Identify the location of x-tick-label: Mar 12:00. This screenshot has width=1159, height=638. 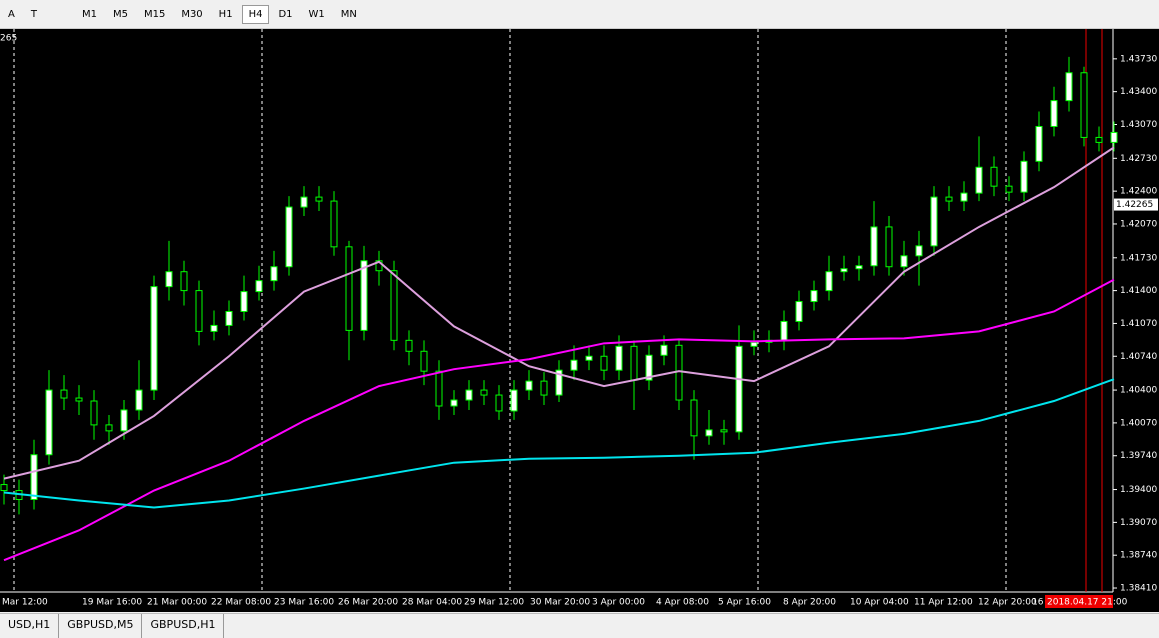
(25, 603).